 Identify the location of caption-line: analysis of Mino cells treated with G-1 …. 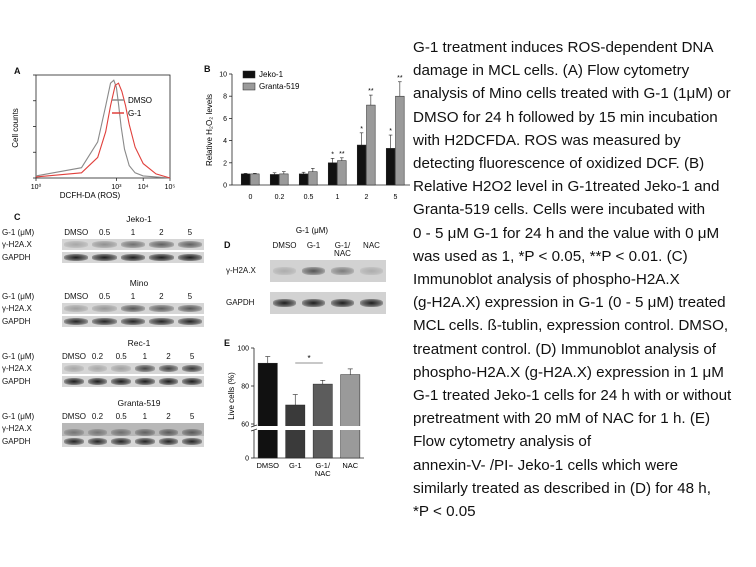
(572, 94).